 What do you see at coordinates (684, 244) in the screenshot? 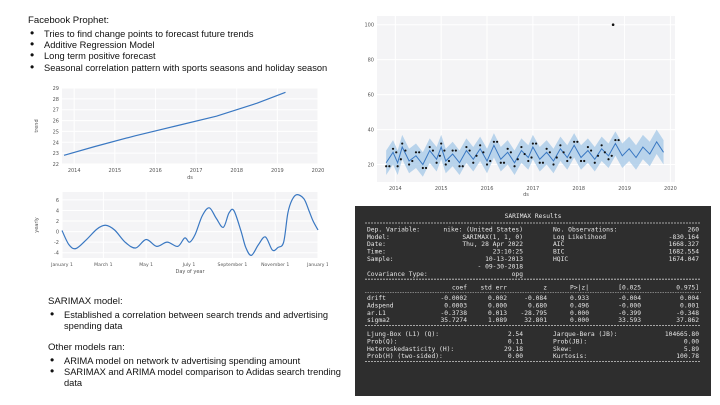
I see `cell: 1668.327` at bounding box center [684, 244].